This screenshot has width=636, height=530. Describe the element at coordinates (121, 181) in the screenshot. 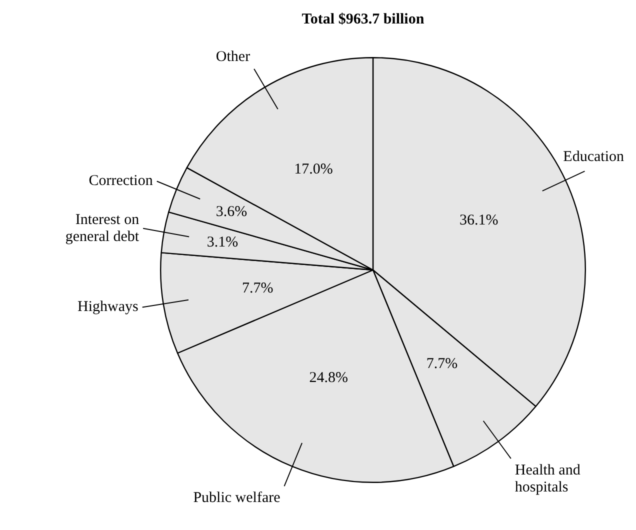

I see `slice-label: Correction` at that location.